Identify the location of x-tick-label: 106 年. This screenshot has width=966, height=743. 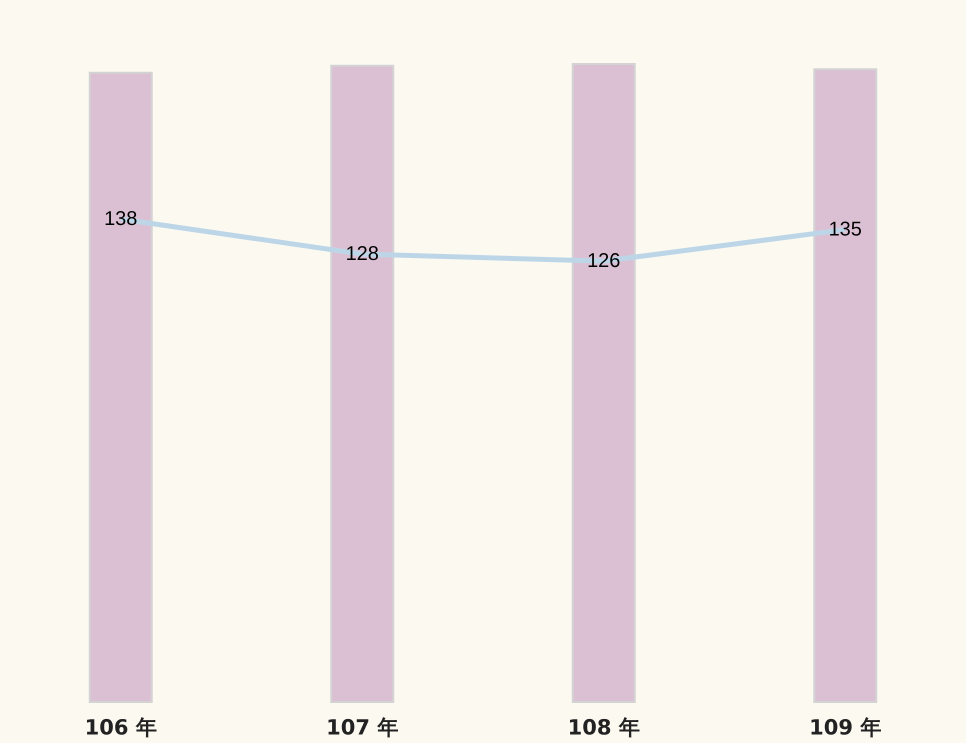
(120, 728).